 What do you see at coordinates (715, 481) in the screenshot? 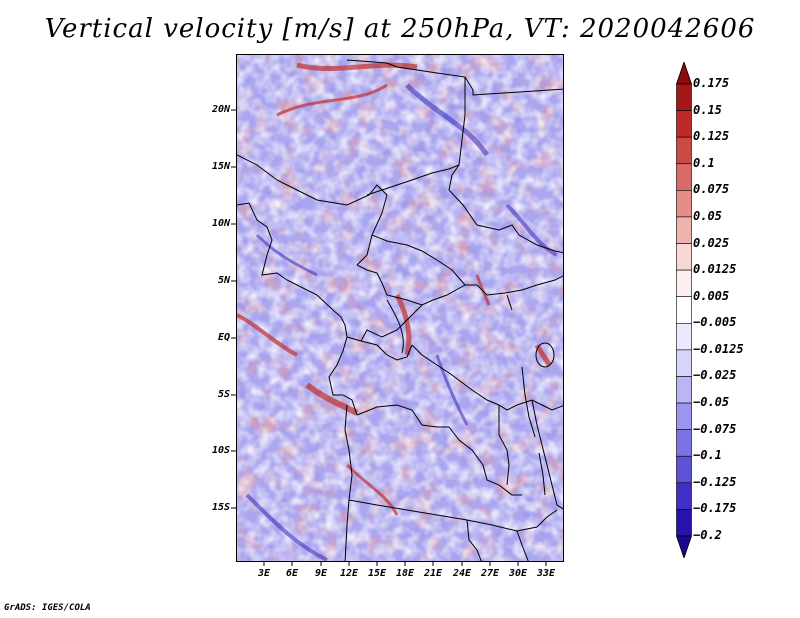
I see `colorbar-tick-label: −0.125` at bounding box center [715, 481].